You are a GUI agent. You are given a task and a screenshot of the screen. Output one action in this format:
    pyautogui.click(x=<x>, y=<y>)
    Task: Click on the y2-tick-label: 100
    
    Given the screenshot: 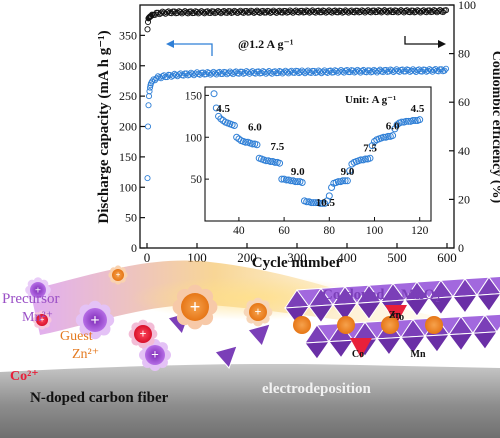 What is the action you would take?
    pyautogui.click(x=467, y=6)
    